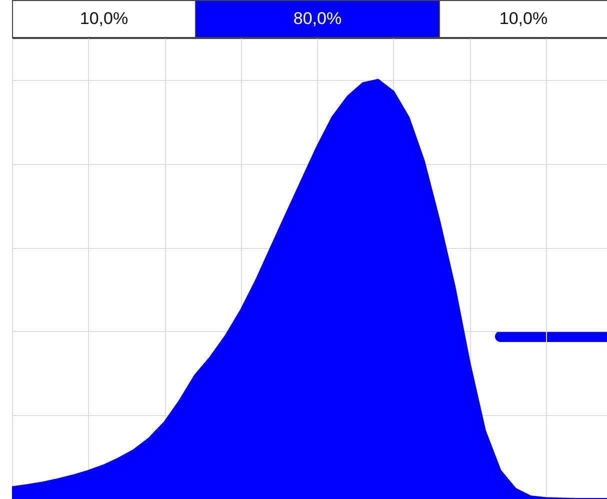 The width and height of the screenshot is (607, 499). I want to click on text: 80,0%, so click(317, 19).